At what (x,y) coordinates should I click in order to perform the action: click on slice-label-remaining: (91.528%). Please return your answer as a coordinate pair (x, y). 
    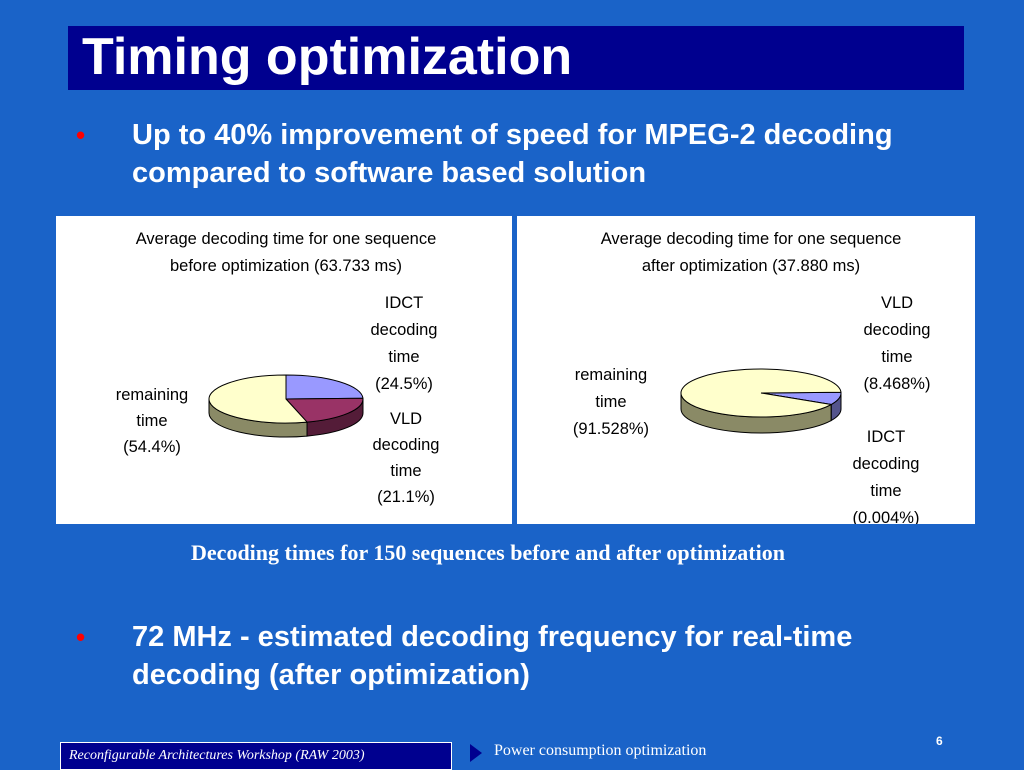
    Looking at the image, I should click on (611, 429).